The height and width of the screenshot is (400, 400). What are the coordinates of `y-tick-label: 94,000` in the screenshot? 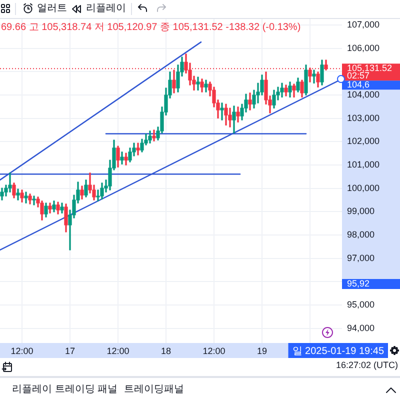 It's located at (361, 327).